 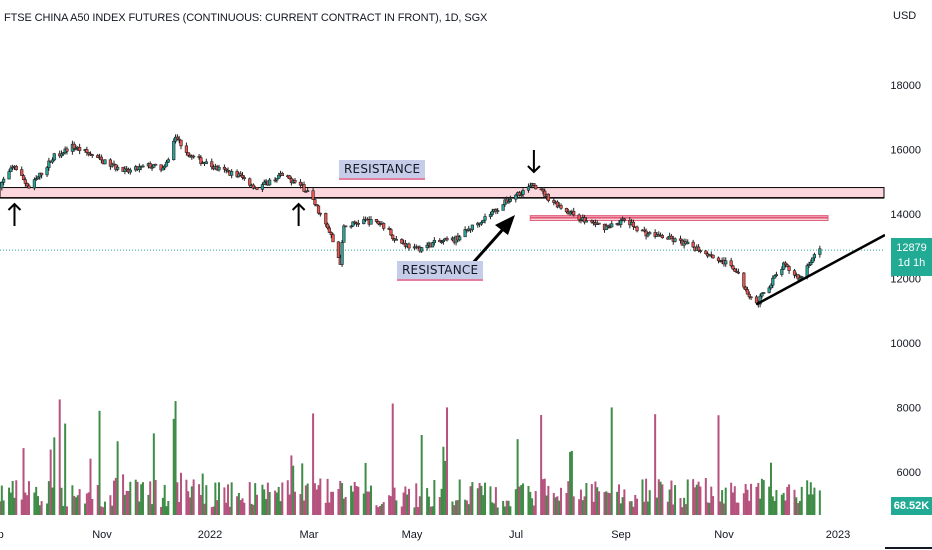 I want to click on resistance-zone, so click(x=442, y=193).